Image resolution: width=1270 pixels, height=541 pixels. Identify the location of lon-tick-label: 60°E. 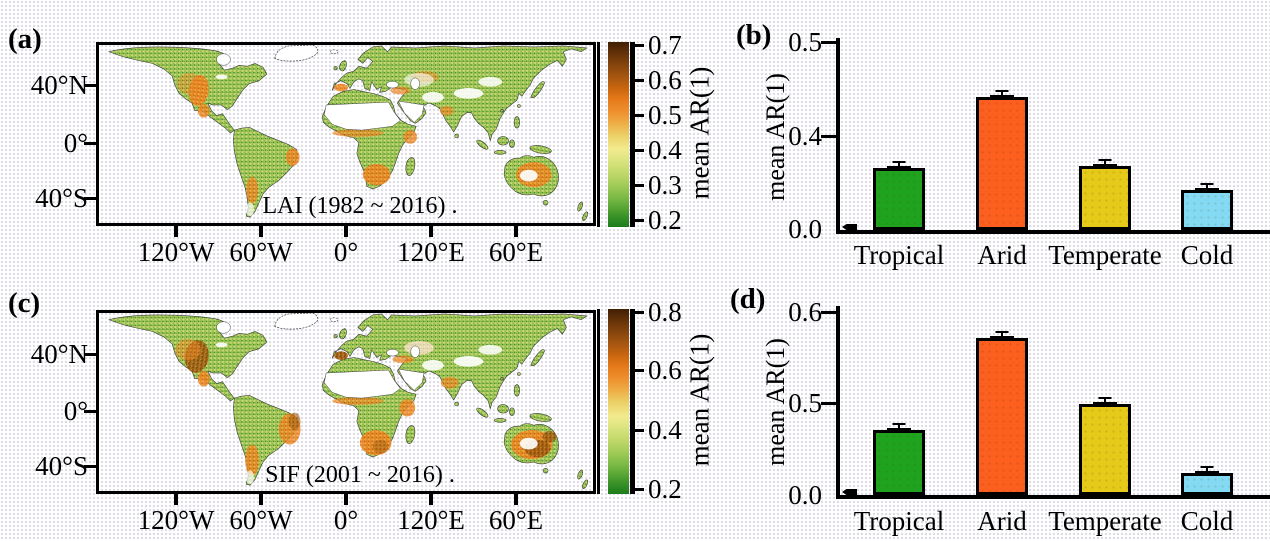
(516, 520).